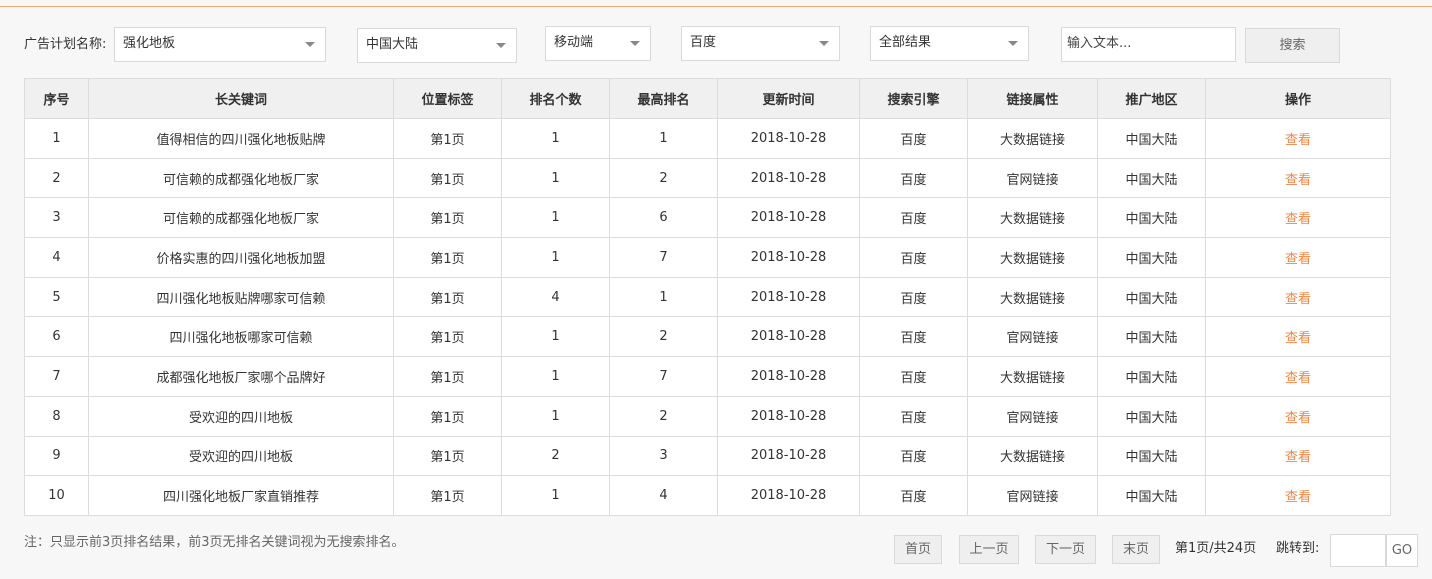  Describe the element at coordinates (1136, 549) in the screenshot. I see `last-page: 末页` at that location.